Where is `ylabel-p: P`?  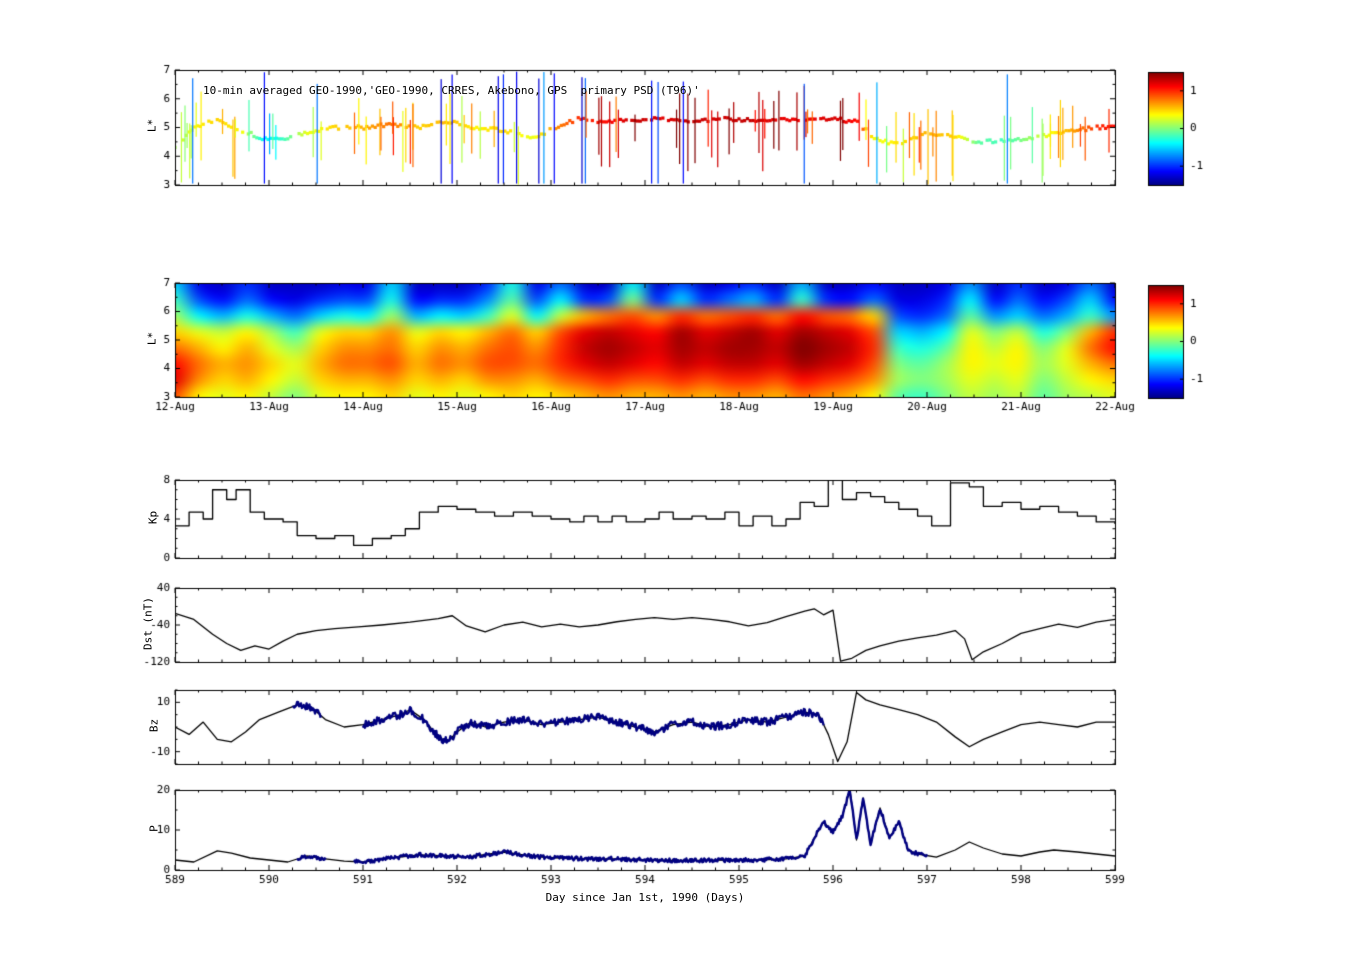 ylabel-p: P is located at coordinates (154, 828).